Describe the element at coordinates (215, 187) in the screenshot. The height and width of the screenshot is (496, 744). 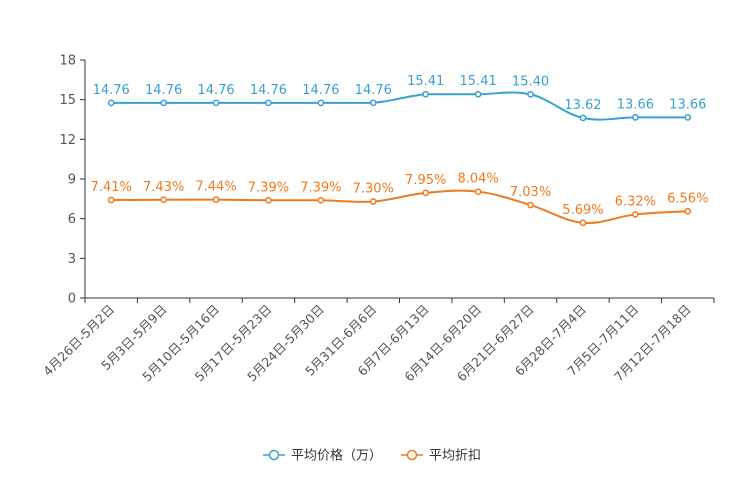
I see `data-label: 7.44%` at that location.